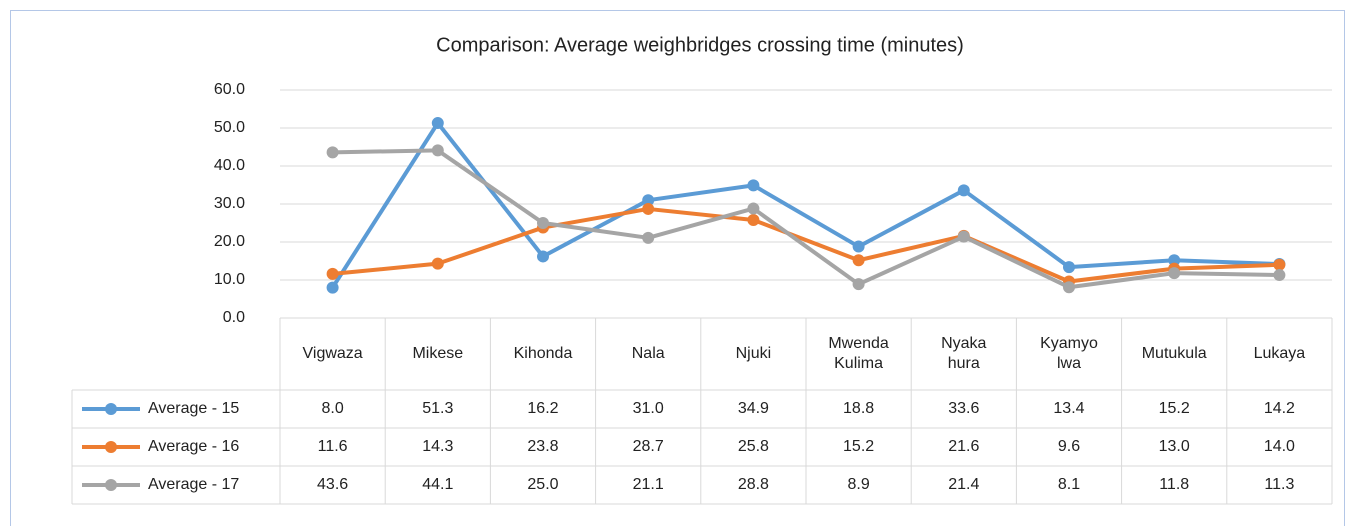 The height and width of the screenshot is (526, 1357). I want to click on table-value: 33.6, so click(964, 408).